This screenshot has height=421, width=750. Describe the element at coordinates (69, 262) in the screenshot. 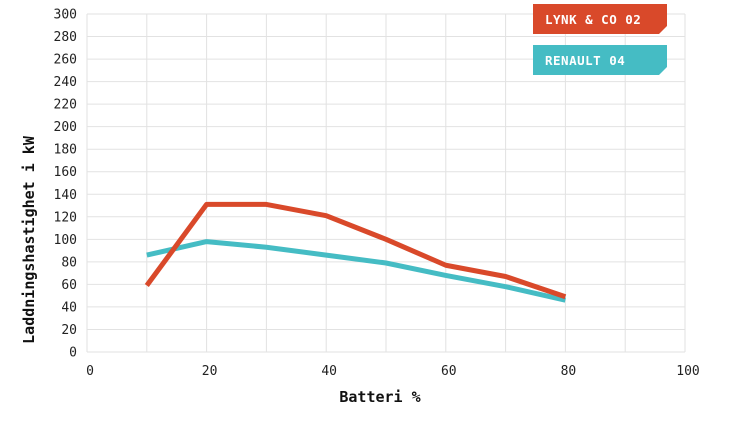

I see `y-tick-label: 80` at that location.